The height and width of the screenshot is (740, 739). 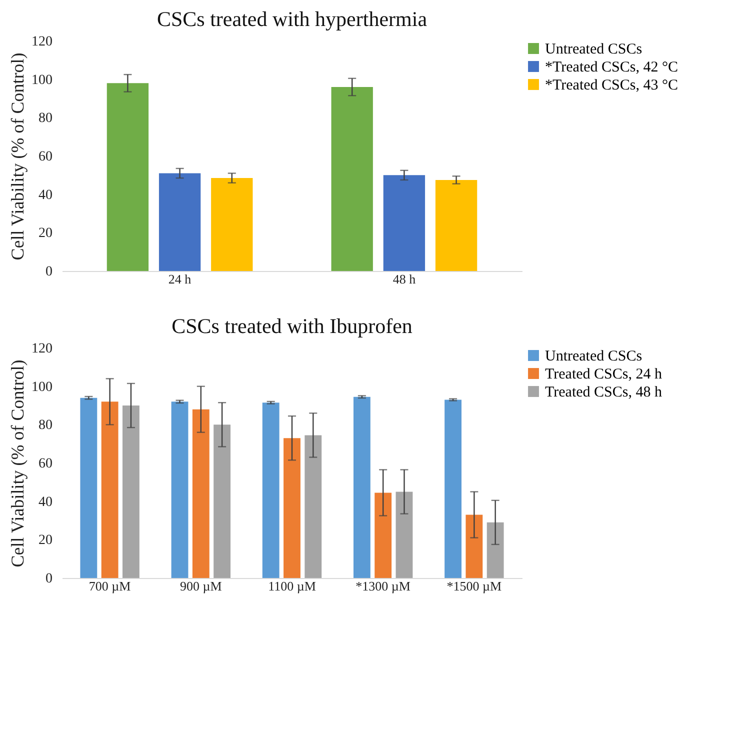 What do you see at coordinates (292, 326) in the screenshot?
I see `chart-title: CSCs treated with Ibuprofen` at bounding box center [292, 326].